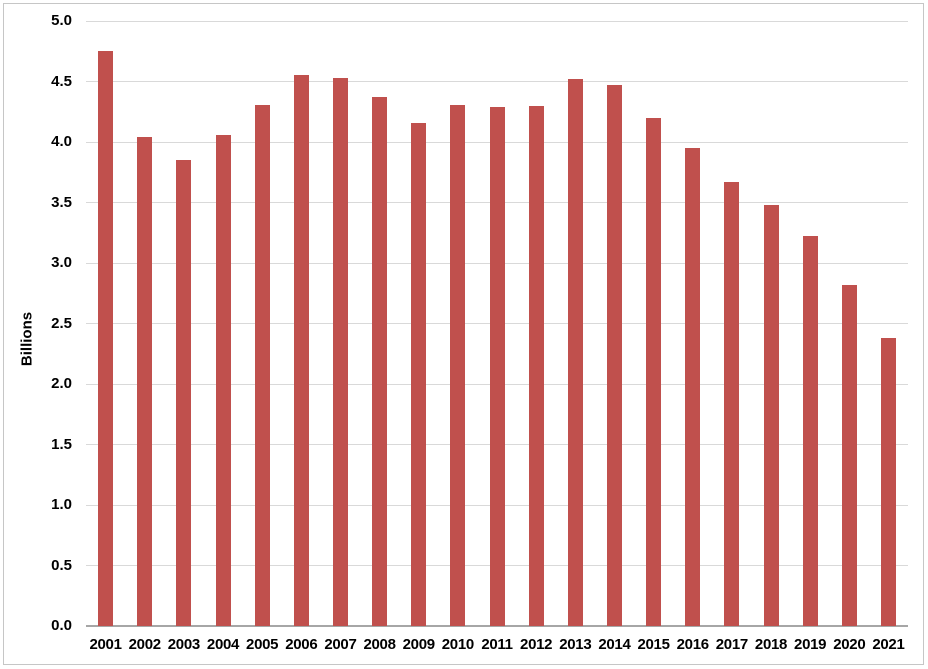  What do you see at coordinates (262, 365) in the screenshot?
I see `bar-2005` at bounding box center [262, 365].